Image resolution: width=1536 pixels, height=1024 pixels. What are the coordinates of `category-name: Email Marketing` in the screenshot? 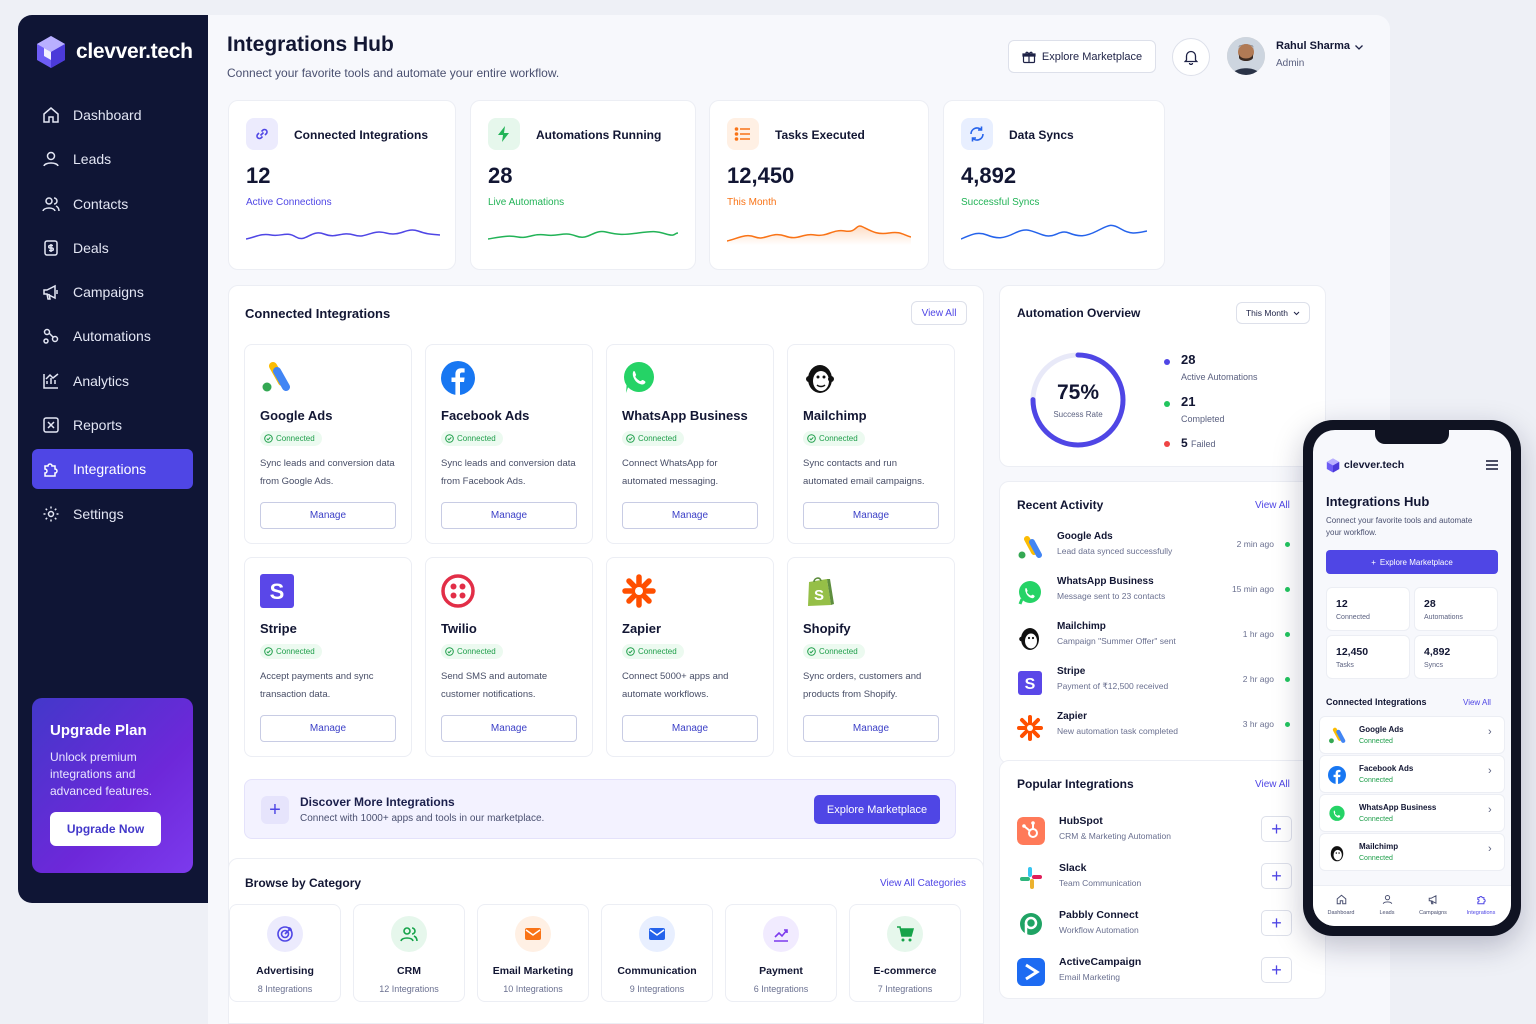 It's located at (533, 971).